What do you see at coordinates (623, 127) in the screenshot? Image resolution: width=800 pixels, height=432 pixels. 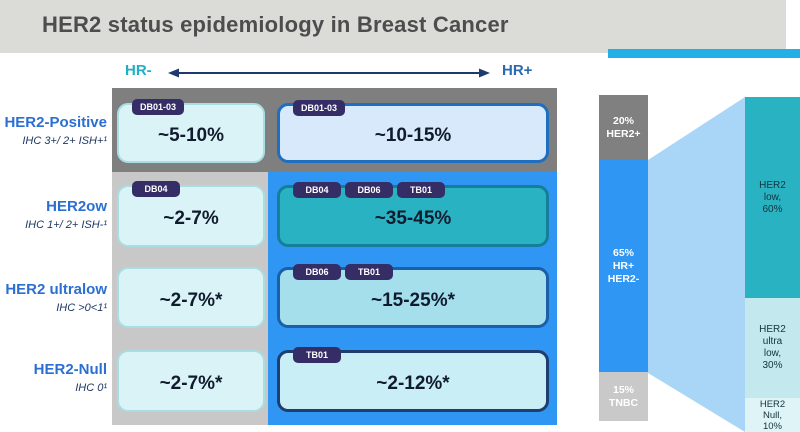 I see `bar-segment-her2-positive: 20% HER2+` at bounding box center [623, 127].